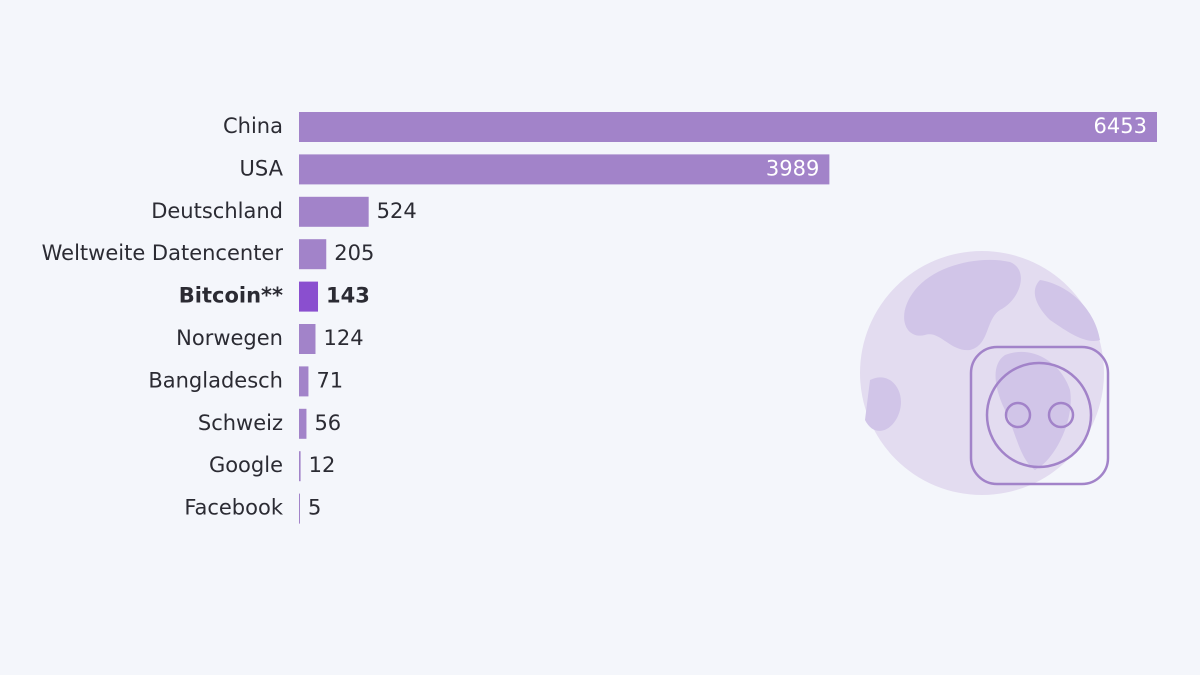 The height and width of the screenshot is (675, 1200). Describe the element at coordinates (329, 380) in the screenshot. I see `value-label: 71` at that location.